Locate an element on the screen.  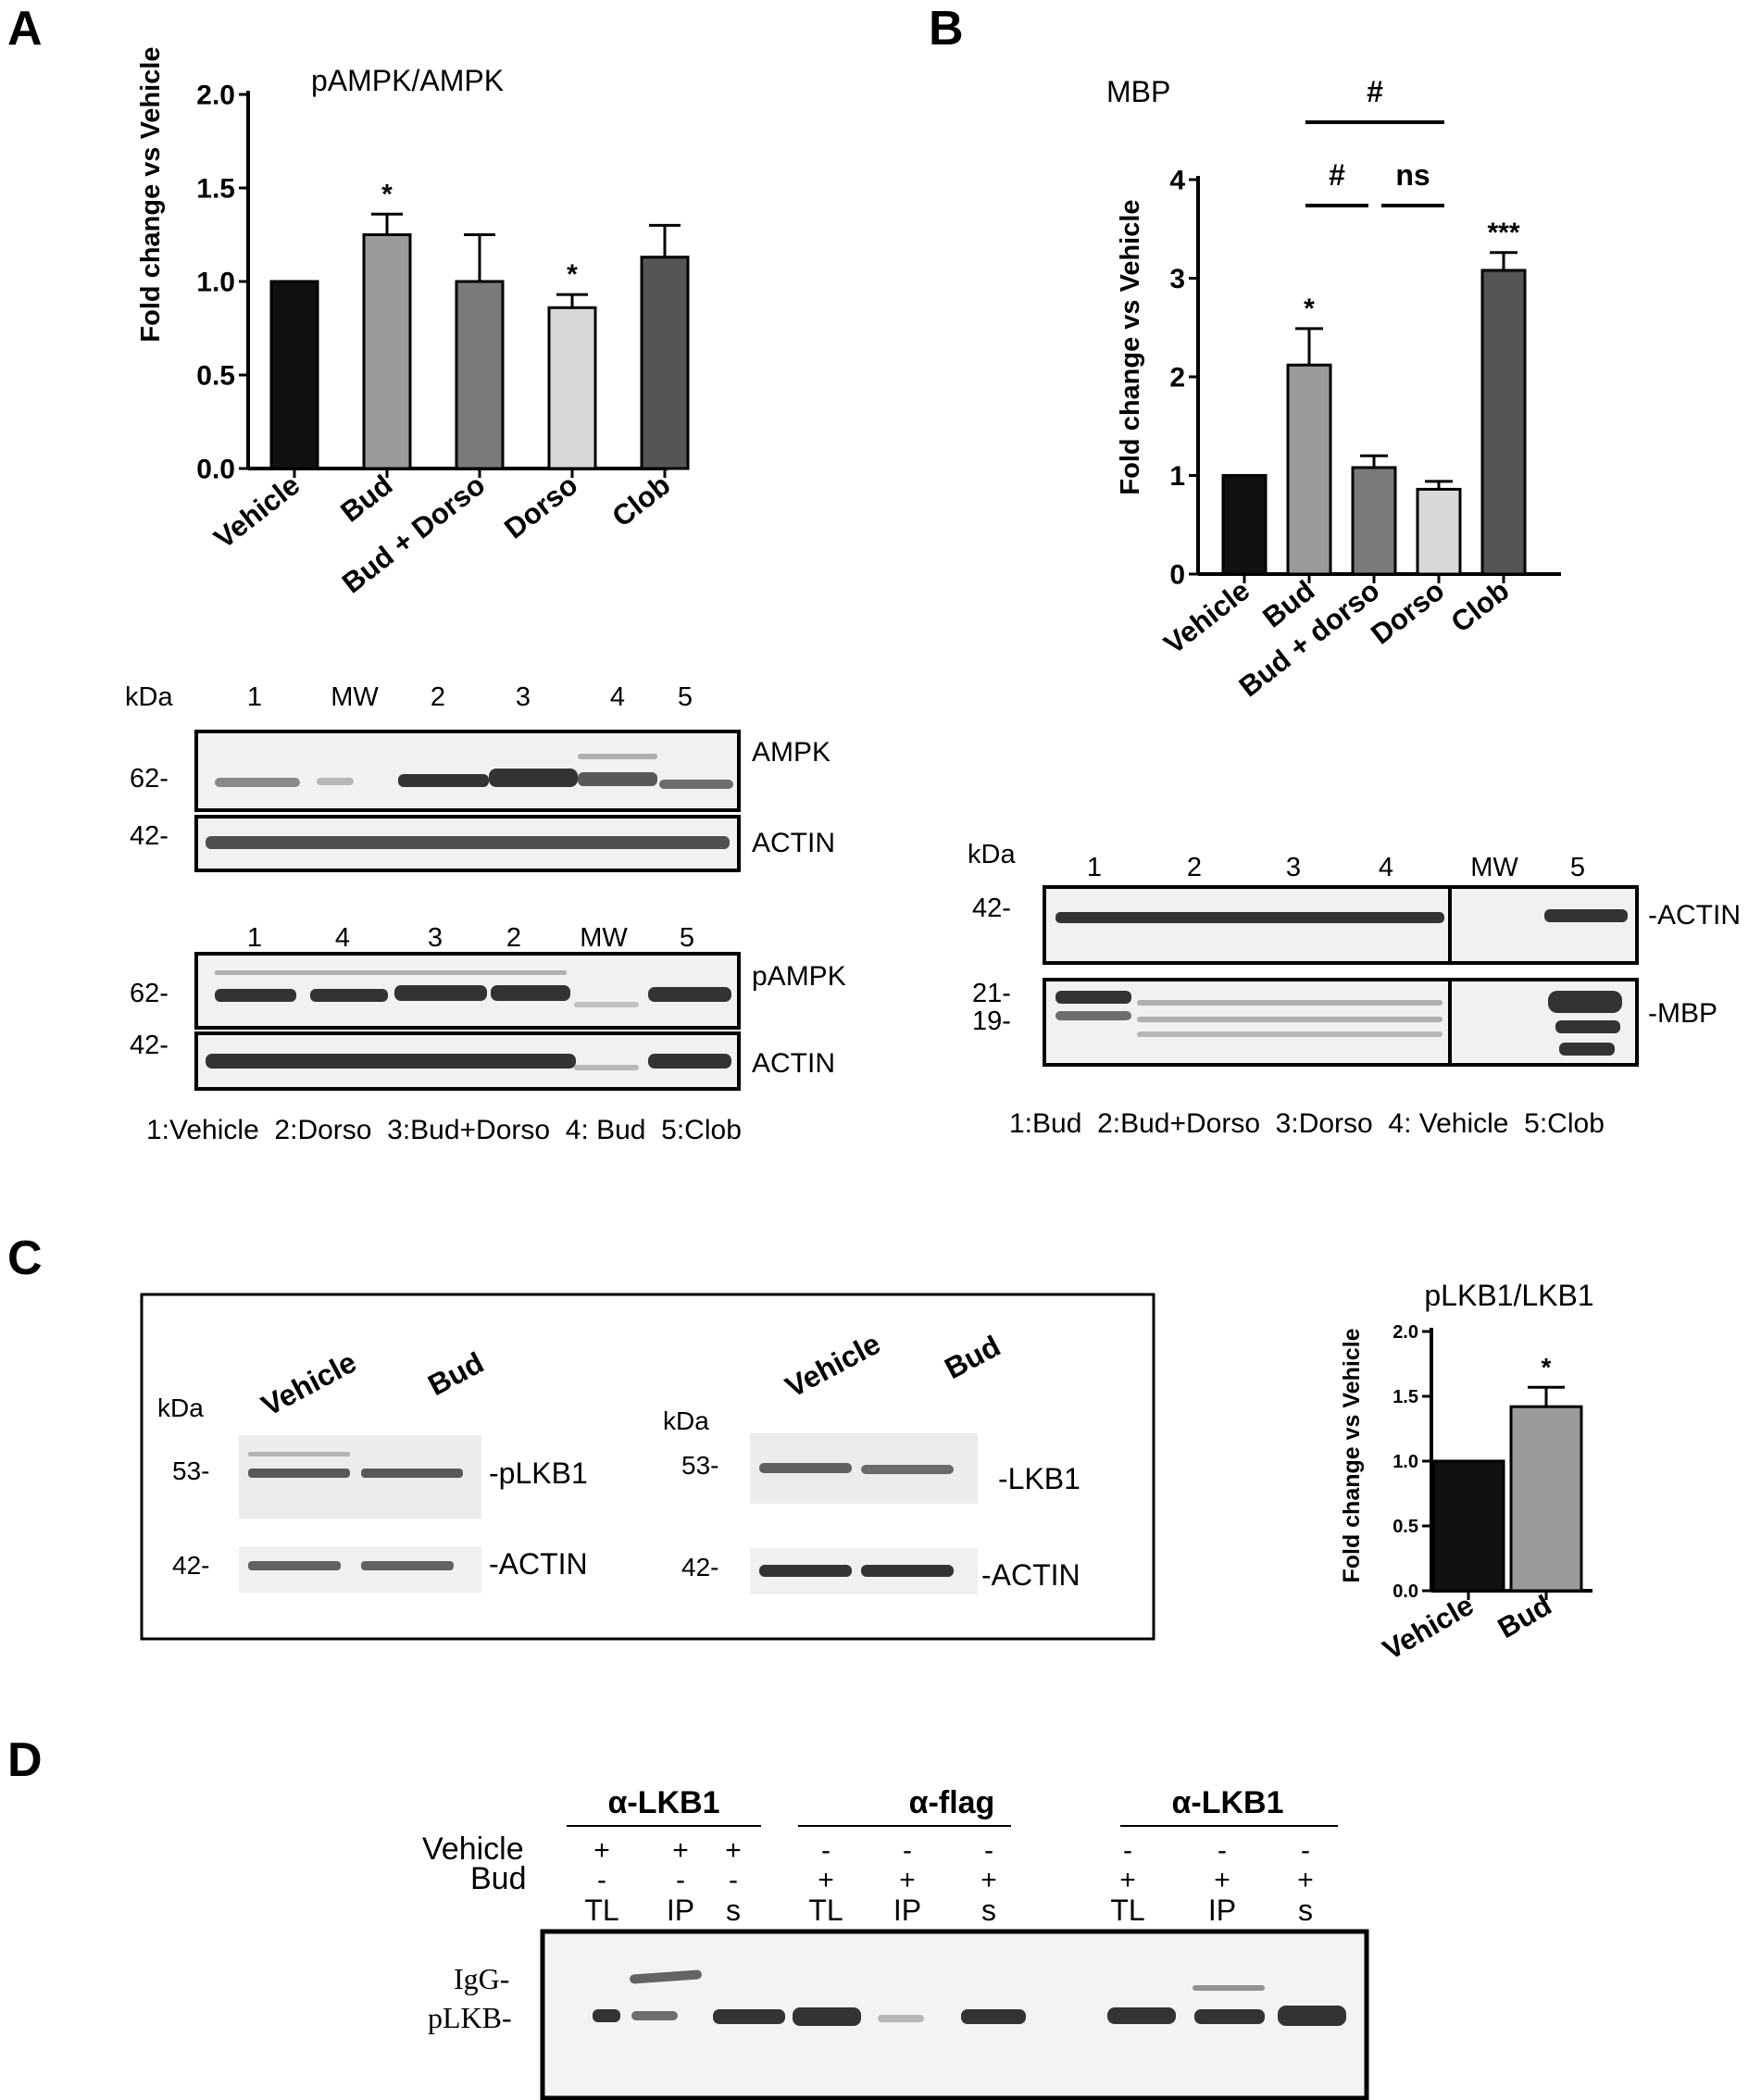
blot-lkb1-lane-bud: Bud is located at coordinates (972, 1357).